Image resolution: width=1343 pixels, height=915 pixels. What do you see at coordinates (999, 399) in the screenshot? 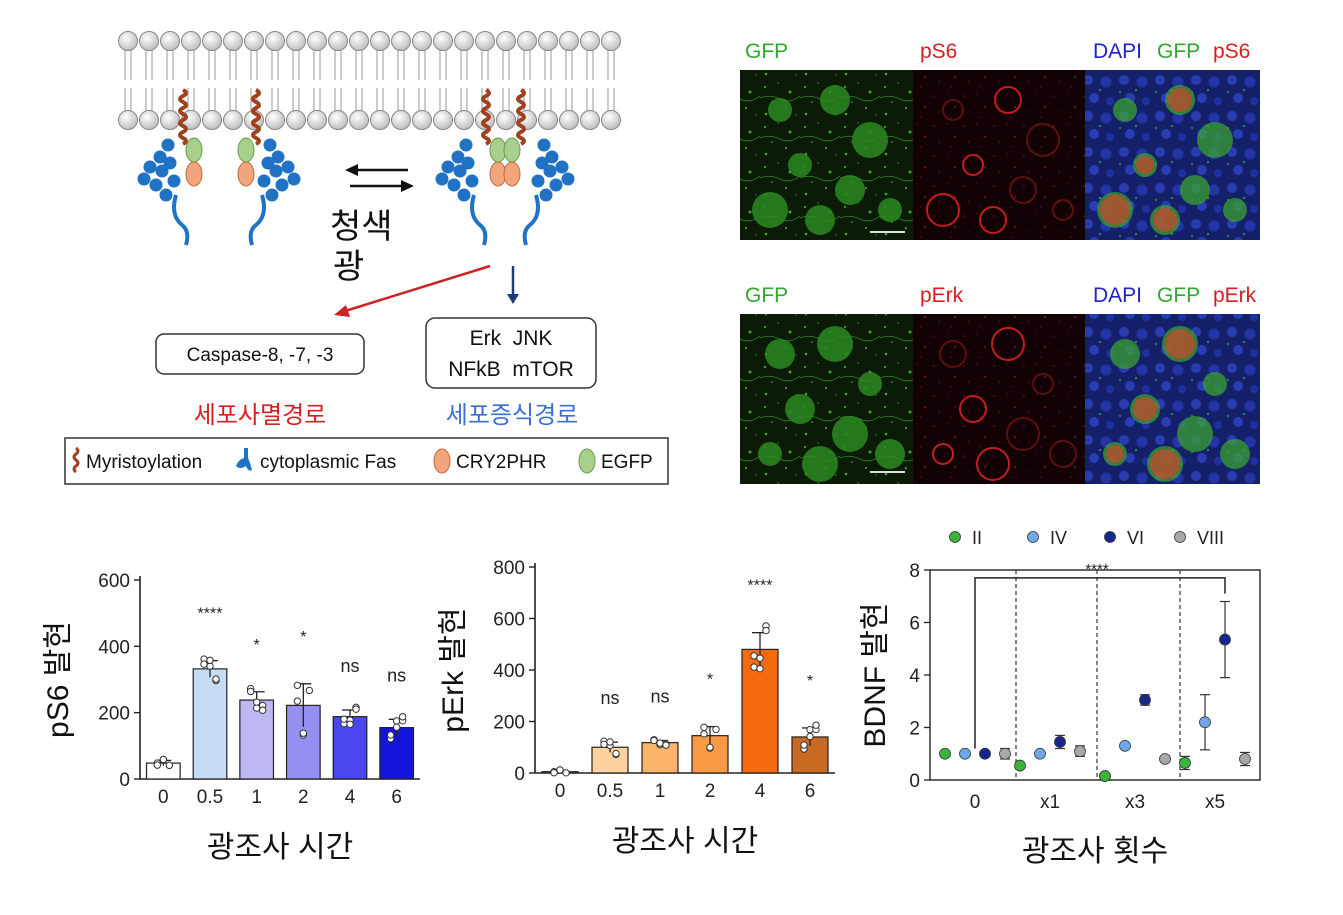
I see `perk-red-image` at bounding box center [999, 399].